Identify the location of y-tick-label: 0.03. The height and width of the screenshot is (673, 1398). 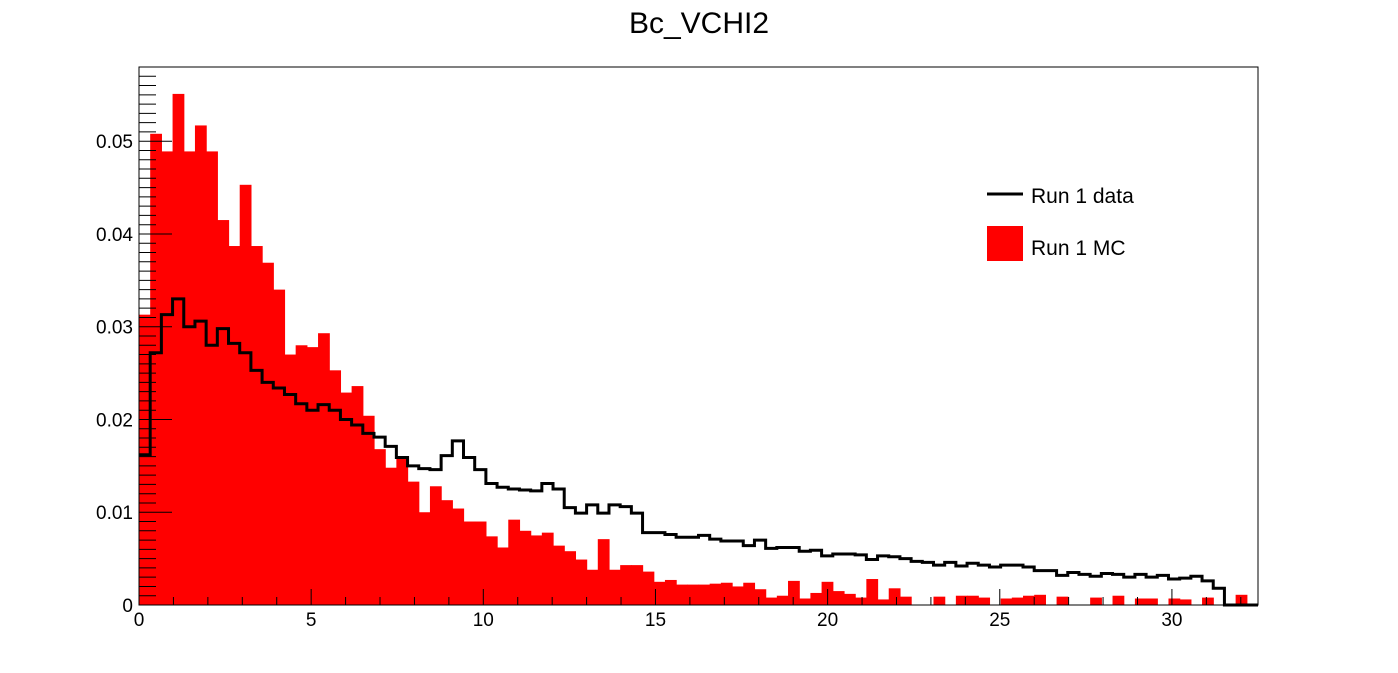
(114, 328).